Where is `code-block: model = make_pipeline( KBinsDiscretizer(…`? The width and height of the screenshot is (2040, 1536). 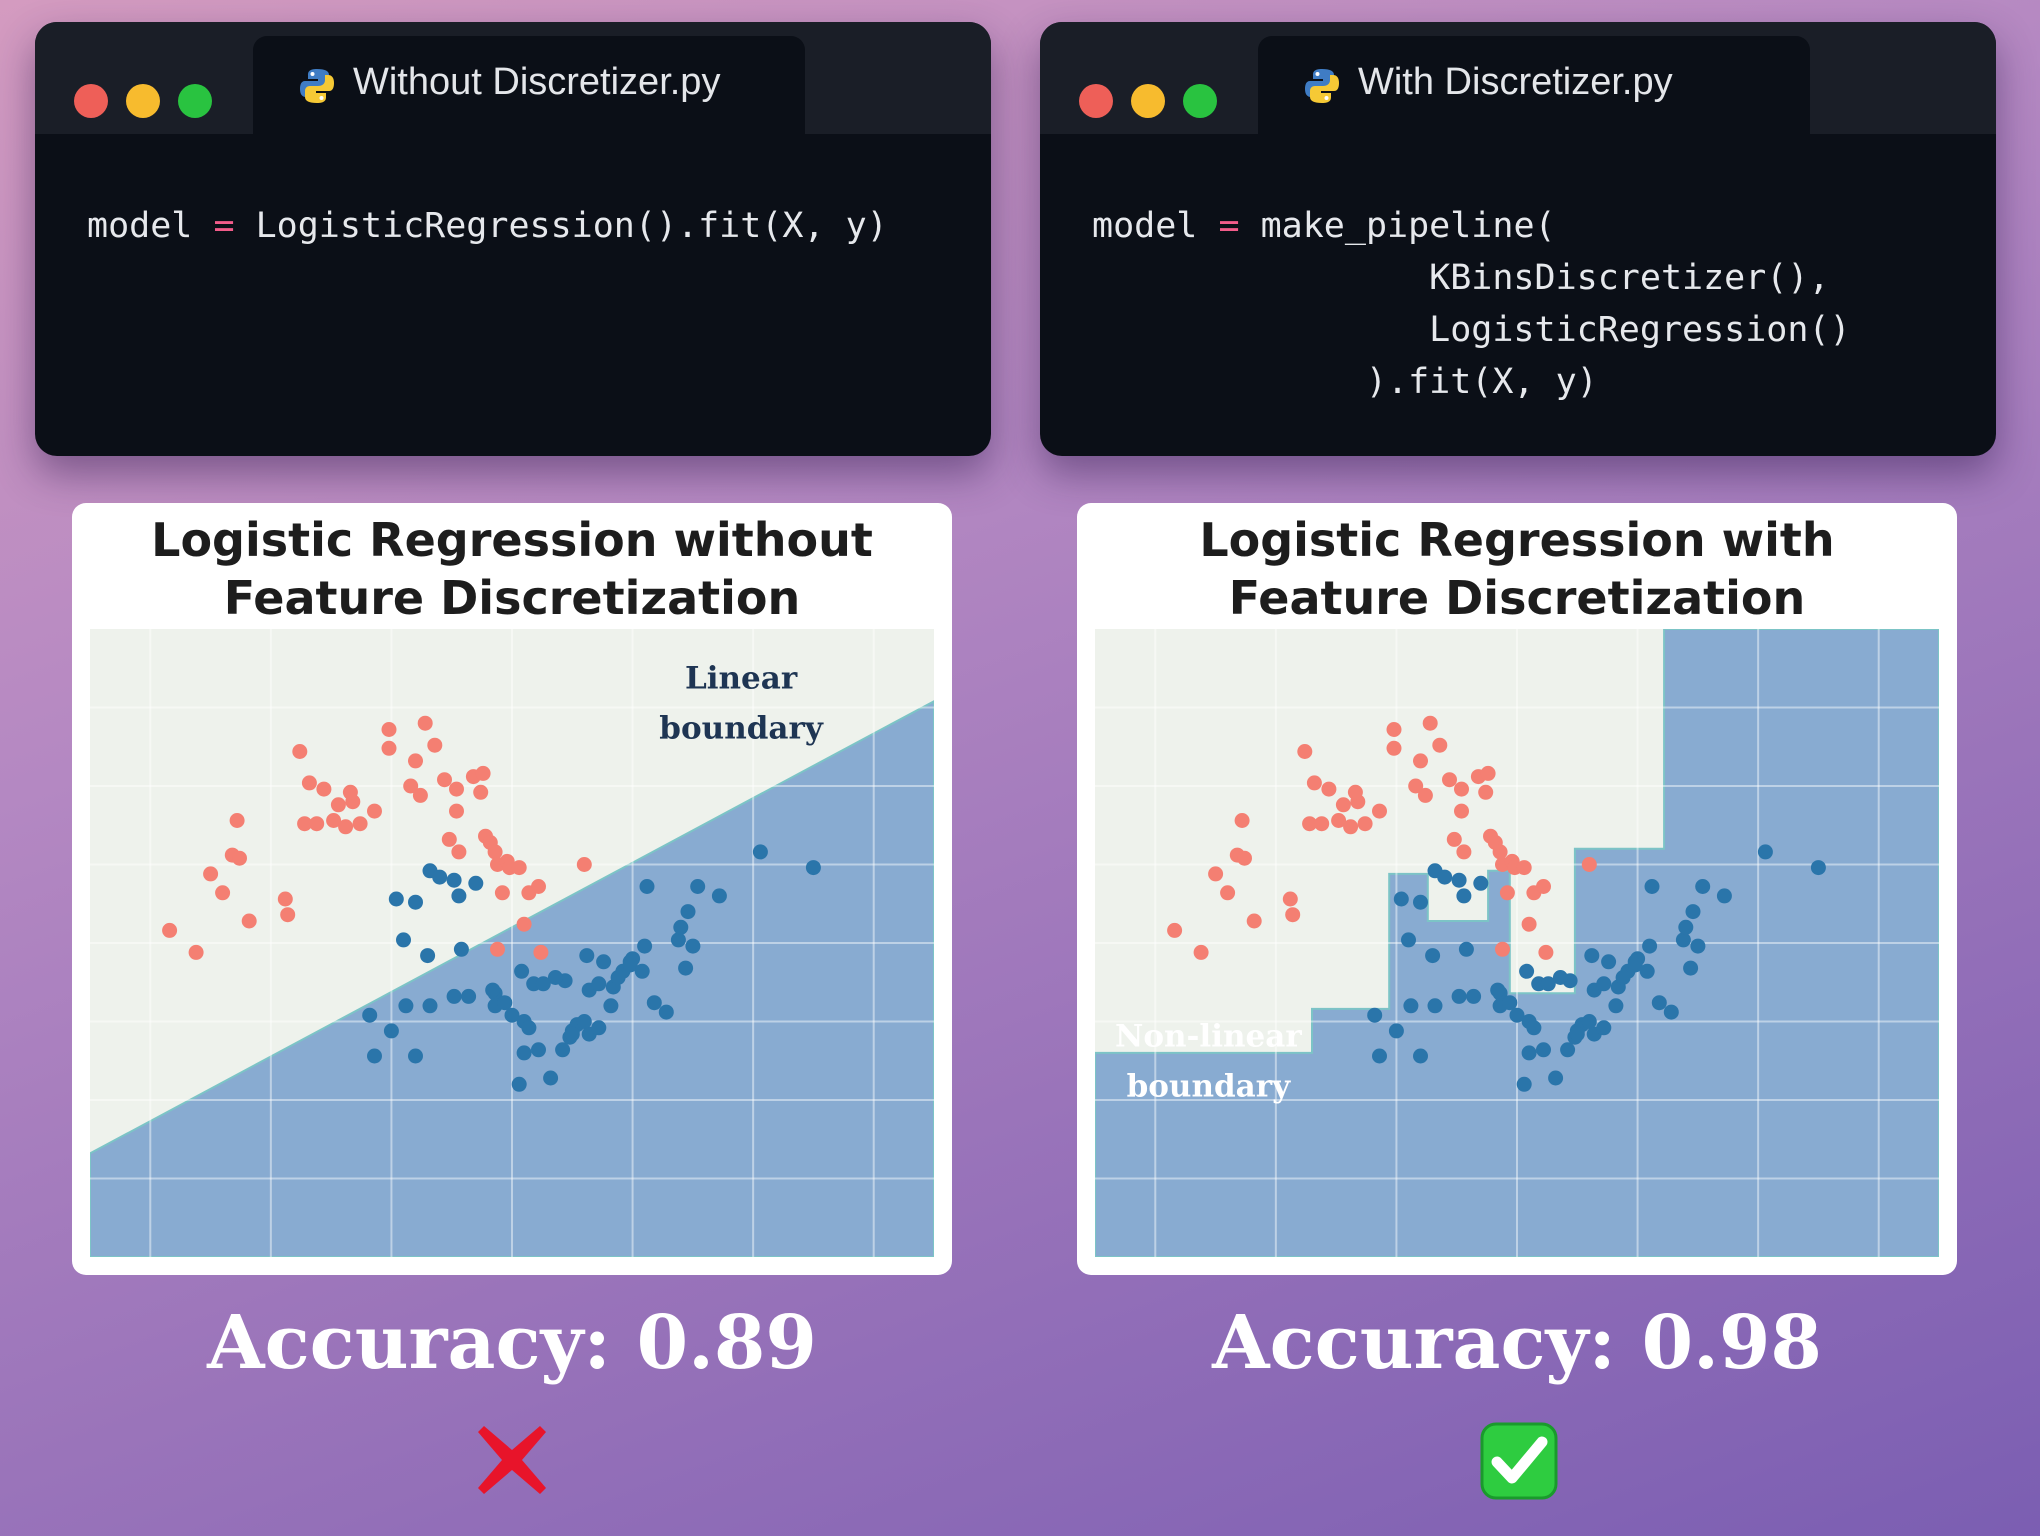
code-block: model = make_pipeline( KBinsDiscretizer(… is located at coordinates (1471, 304).